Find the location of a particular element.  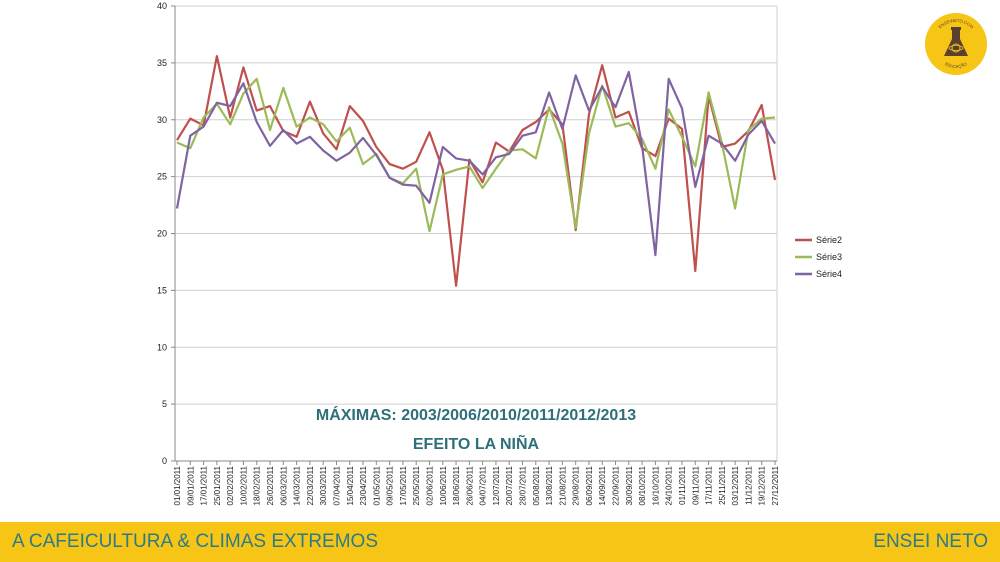

x-tick-label: 04/07/2011 is located at coordinates (483, 485).